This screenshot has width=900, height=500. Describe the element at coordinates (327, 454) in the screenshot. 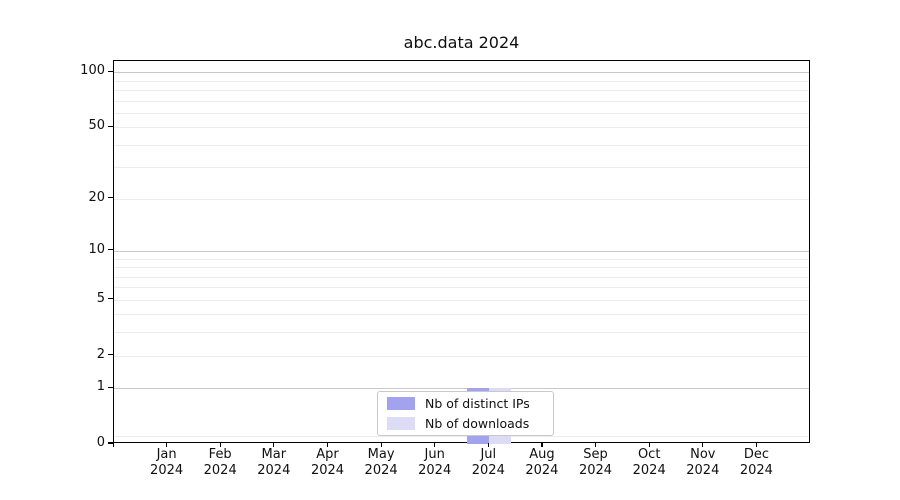

I see `x-tick-month: Apr` at that location.